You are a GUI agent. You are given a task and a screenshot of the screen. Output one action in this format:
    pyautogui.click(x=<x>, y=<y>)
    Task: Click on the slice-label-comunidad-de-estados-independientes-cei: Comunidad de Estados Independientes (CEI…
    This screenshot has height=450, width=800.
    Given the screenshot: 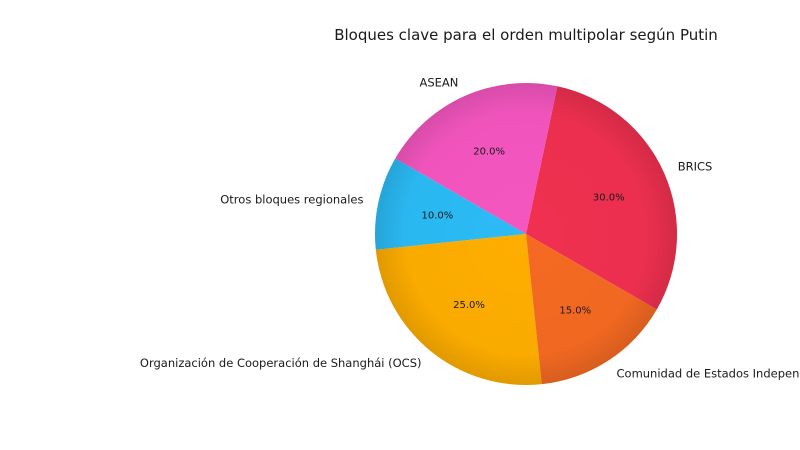 What is the action you would take?
    pyautogui.click(x=708, y=373)
    